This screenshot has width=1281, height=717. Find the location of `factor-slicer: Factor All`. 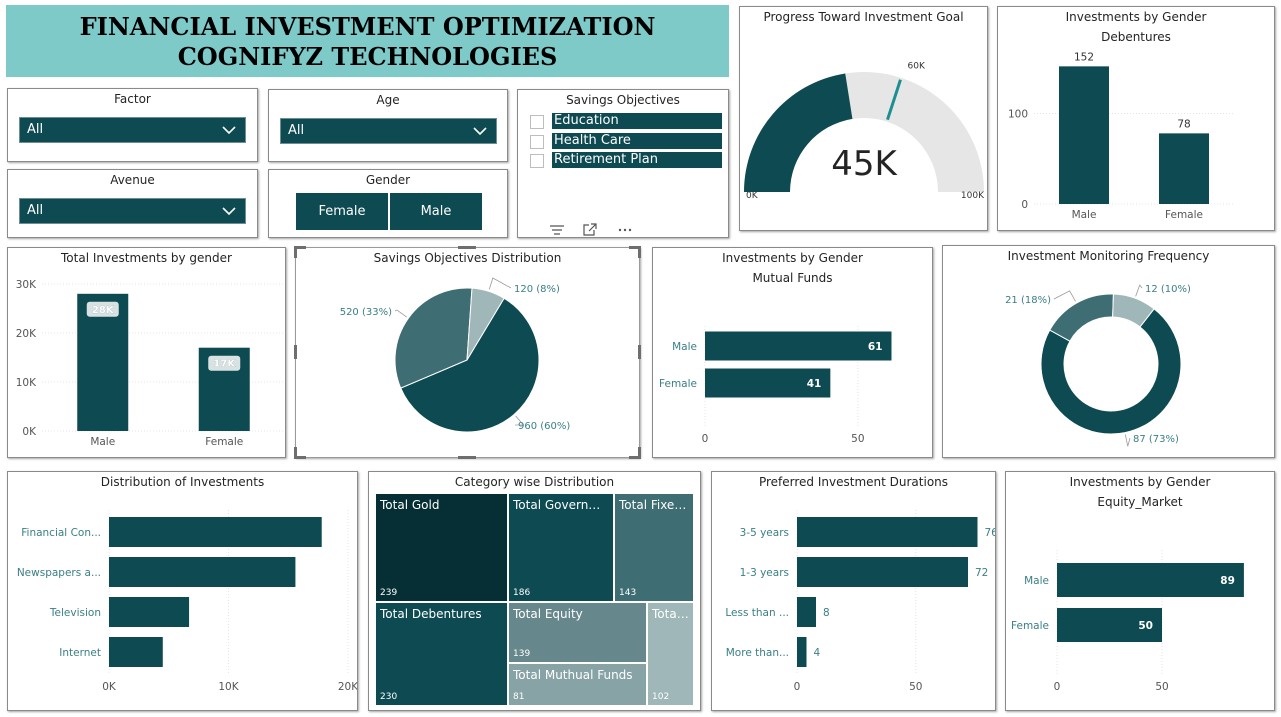

factor-slicer: Factor All is located at coordinates (132, 125).